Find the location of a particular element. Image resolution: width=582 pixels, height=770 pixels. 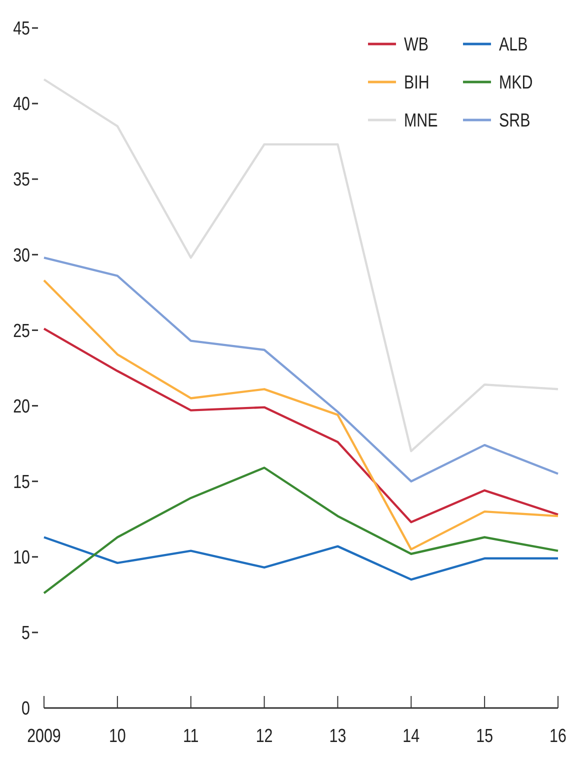

y-tick-label: 40 is located at coordinates (21, 103).